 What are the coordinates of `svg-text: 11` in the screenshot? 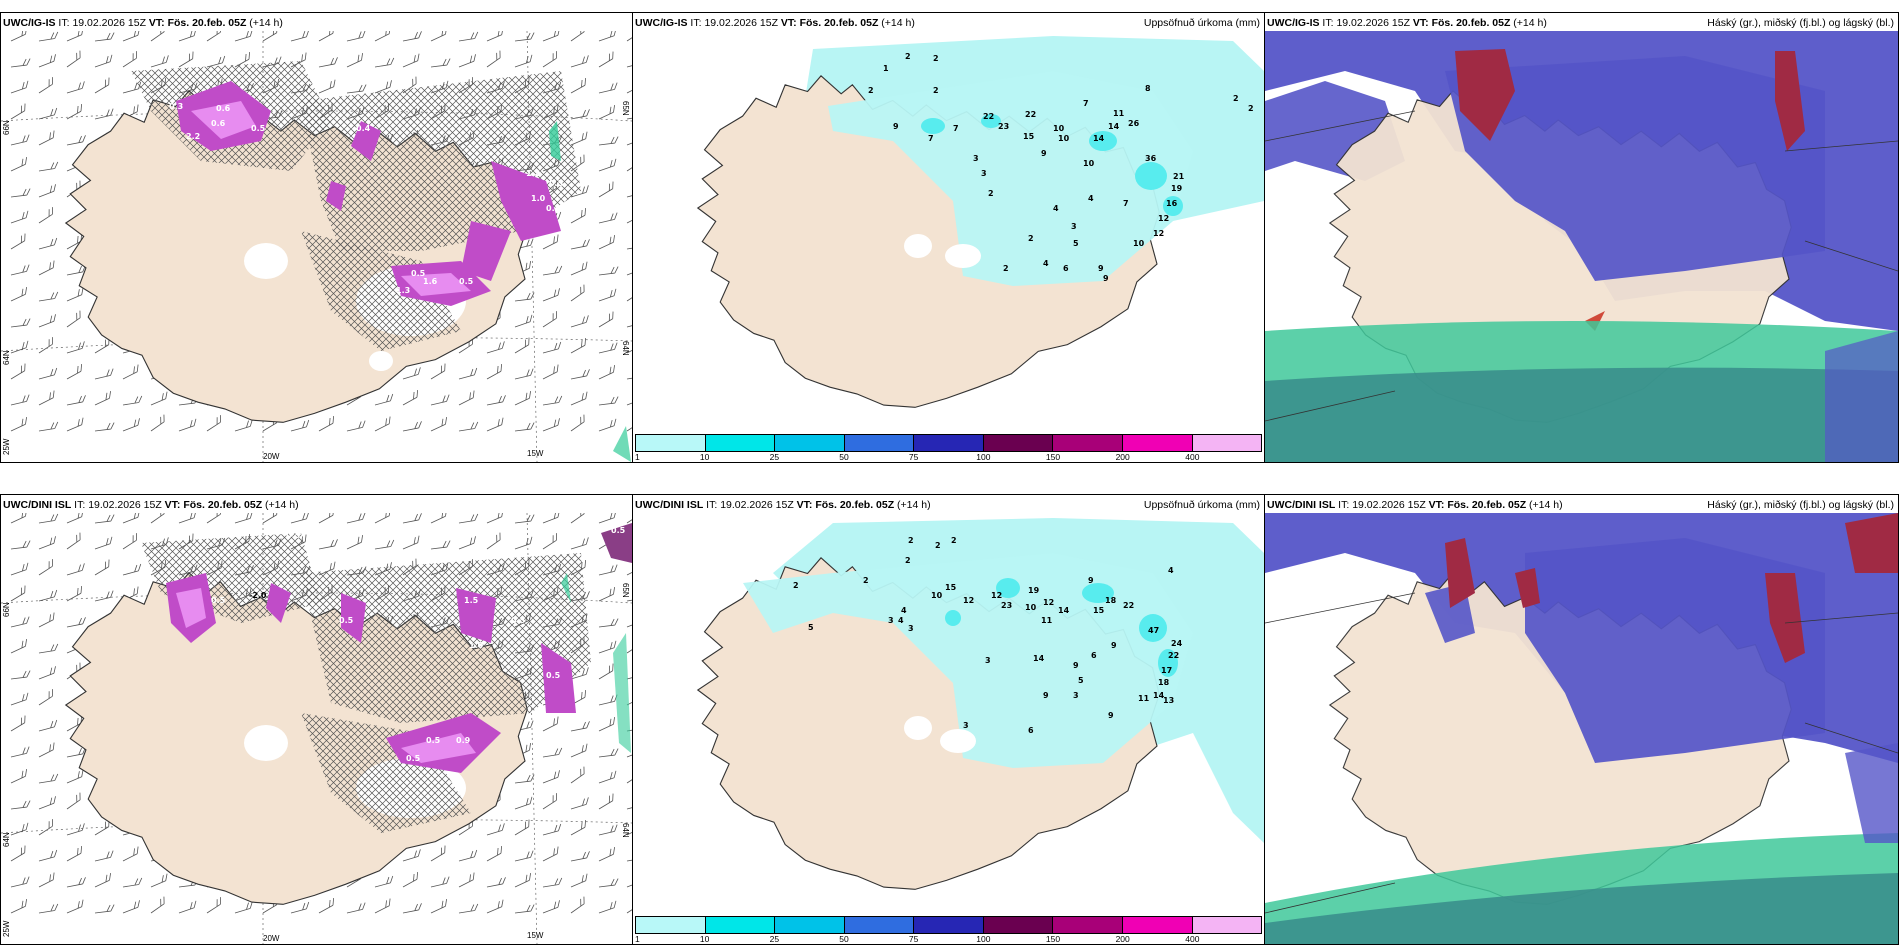 It's located at (1119, 113).